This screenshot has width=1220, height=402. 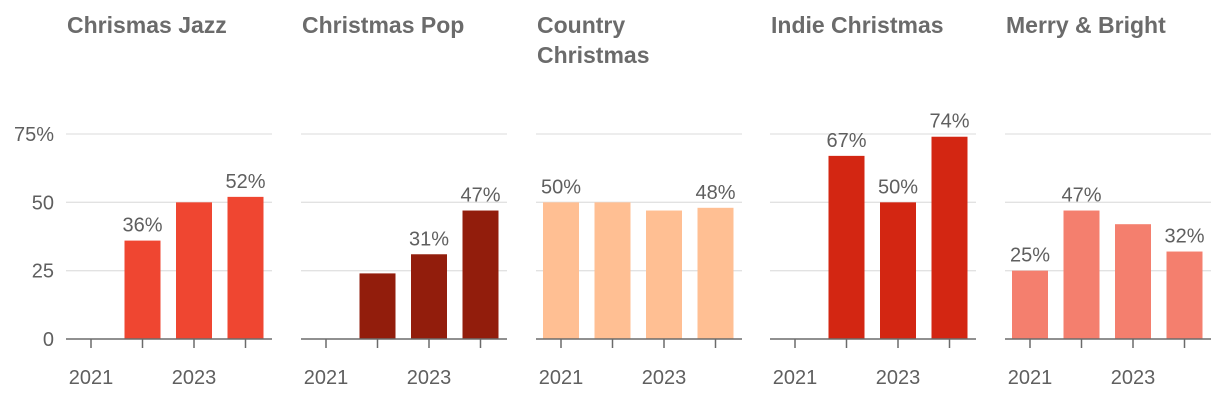 I want to click on data-label: 74%, so click(x=949, y=122).